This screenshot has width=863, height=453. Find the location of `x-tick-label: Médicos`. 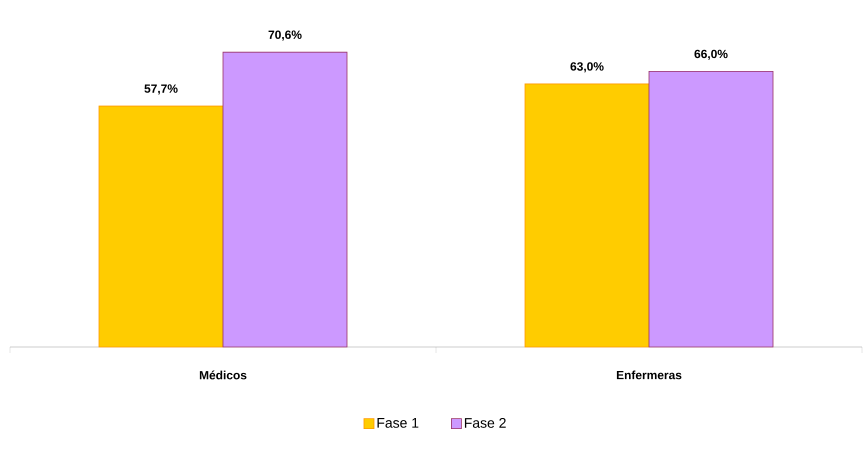

x-tick-label: Médicos is located at coordinates (223, 375).